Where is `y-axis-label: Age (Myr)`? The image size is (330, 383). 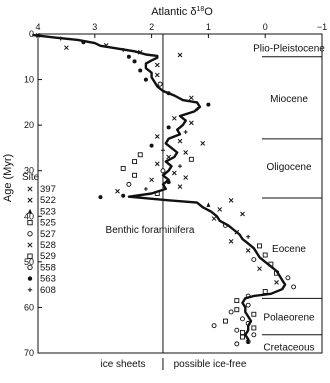 y-axis-label: Age (Myr) is located at coordinates (8, 178).